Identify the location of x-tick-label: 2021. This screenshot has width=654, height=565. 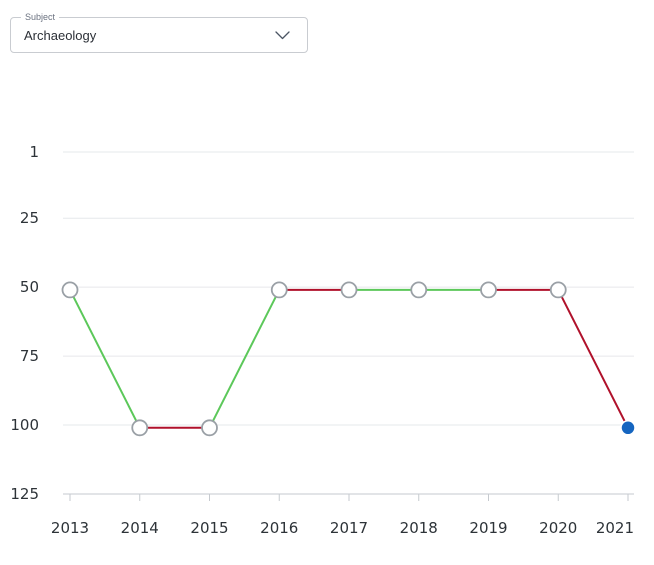
(615, 528).